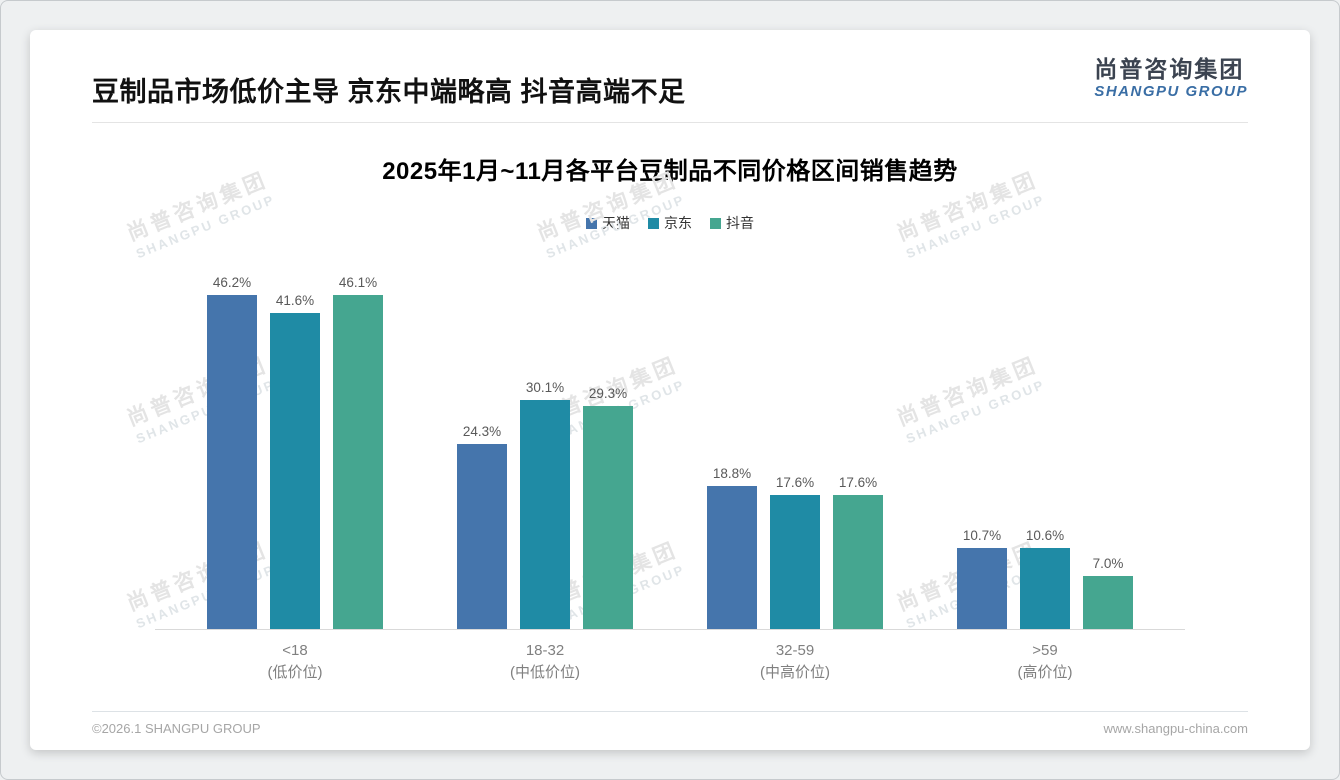 The width and height of the screenshot is (1340, 780). I want to click on category-label: >59 (高价位), so click(1045, 662).